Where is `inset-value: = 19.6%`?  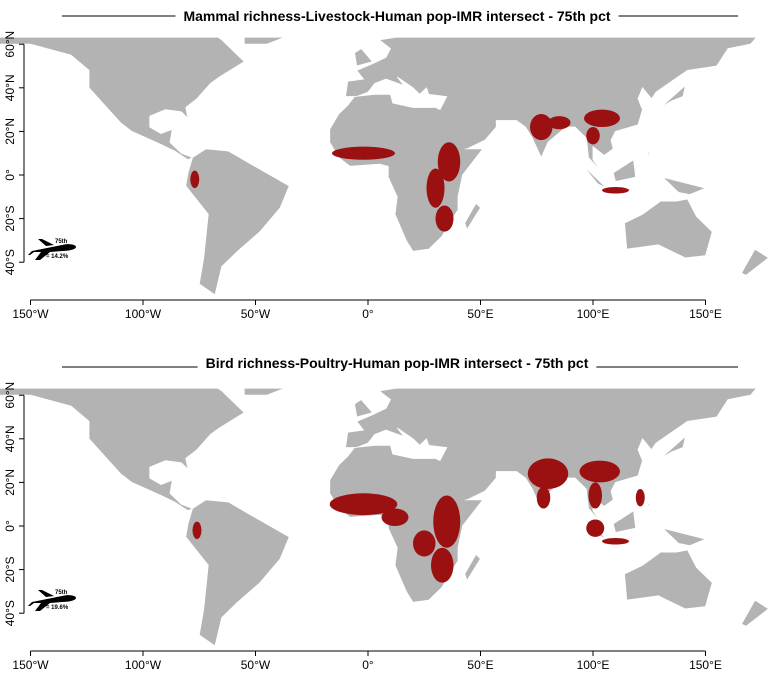
inset-value: = 19.6% is located at coordinates (57, 608).